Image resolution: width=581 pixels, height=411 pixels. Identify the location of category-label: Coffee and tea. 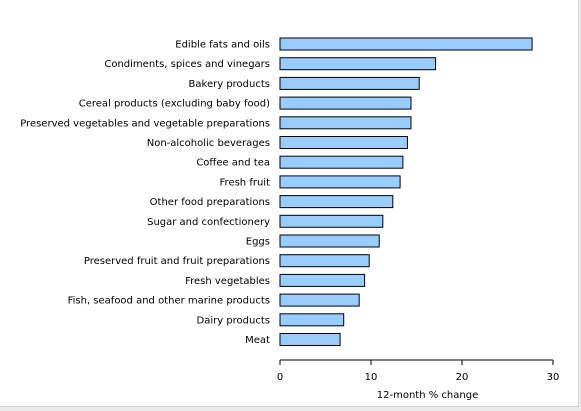
(233, 163).